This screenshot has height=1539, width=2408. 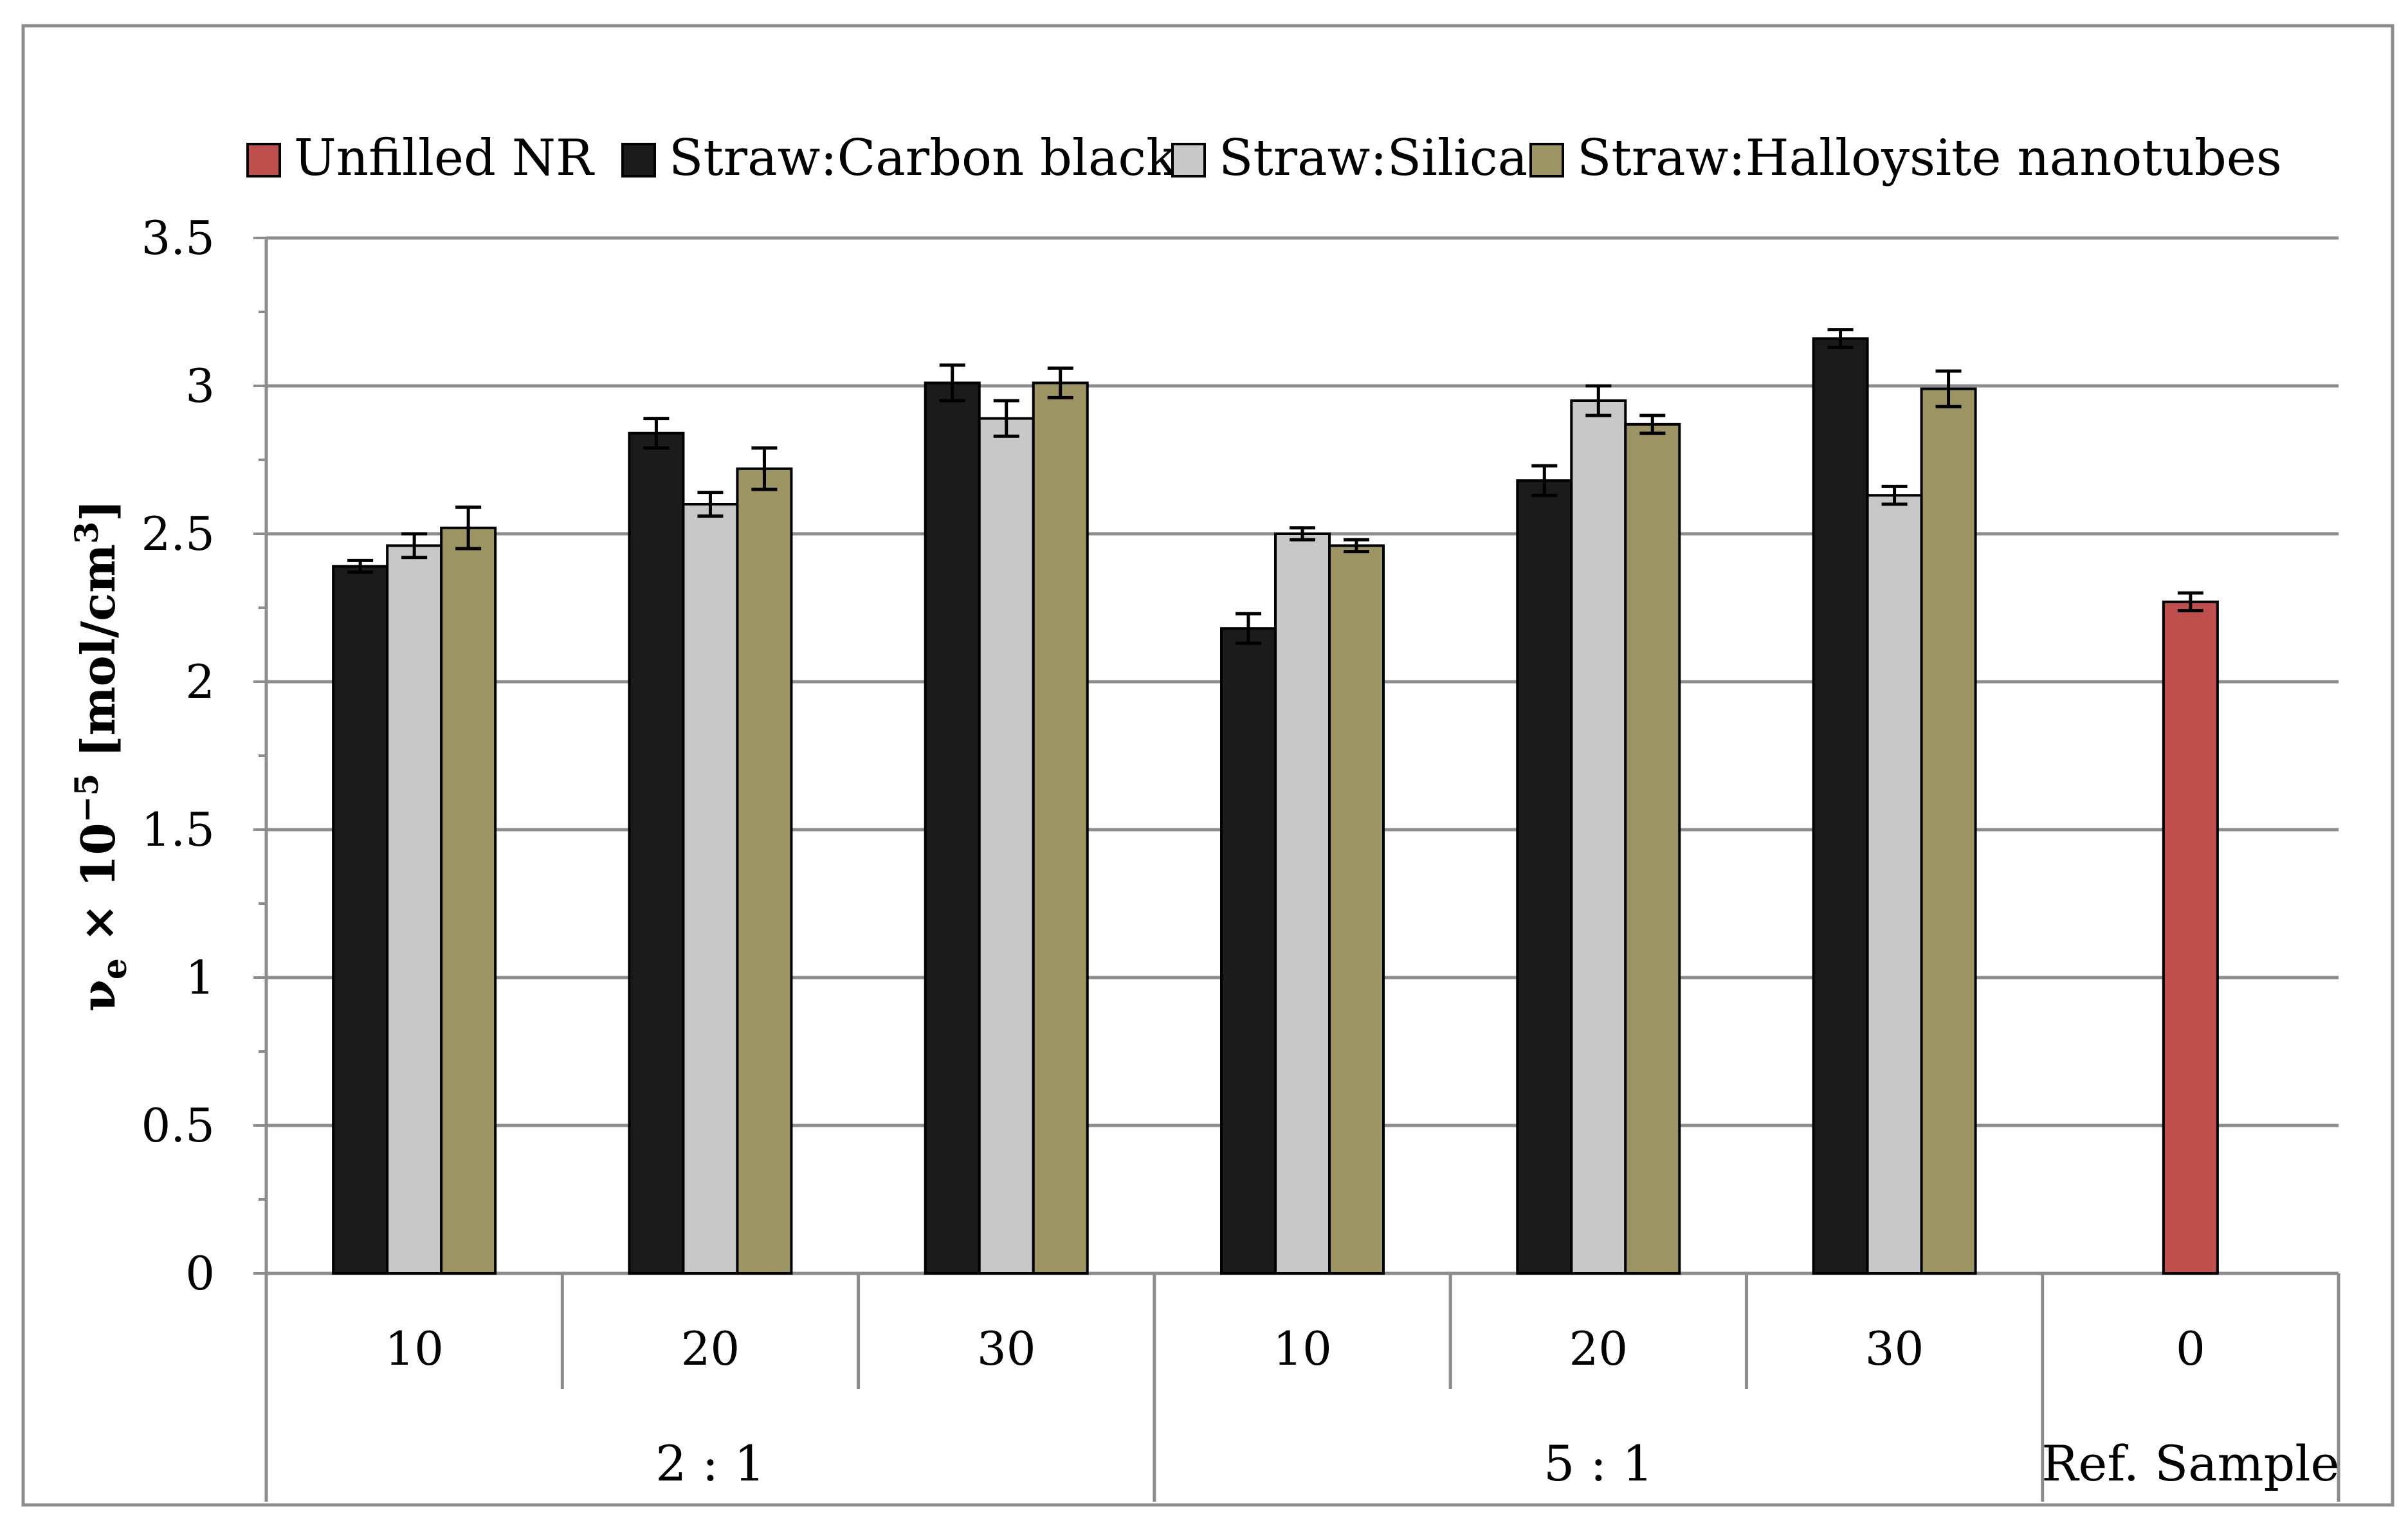 I want to click on y-tick-label: 3.5, so click(x=178, y=238).